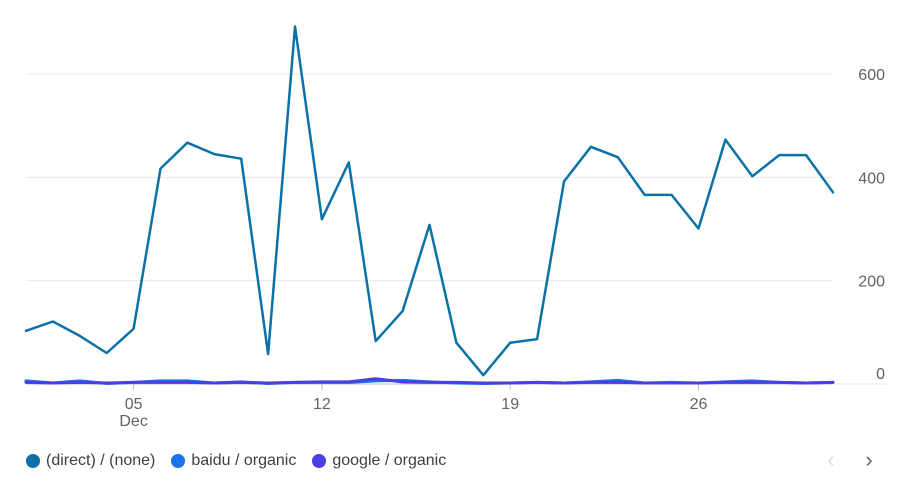 This screenshot has width=916, height=488. What do you see at coordinates (133, 421) in the screenshot?
I see `x-tick-month-label: Dec` at bounding box center [133, 421].